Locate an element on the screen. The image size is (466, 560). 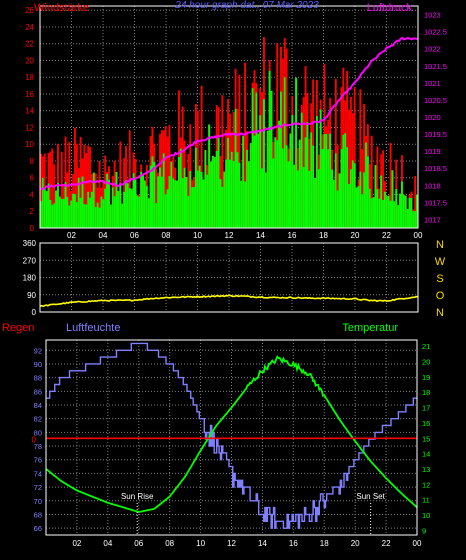
wind-tick-label: 6 is located at coordinates (32, 178).